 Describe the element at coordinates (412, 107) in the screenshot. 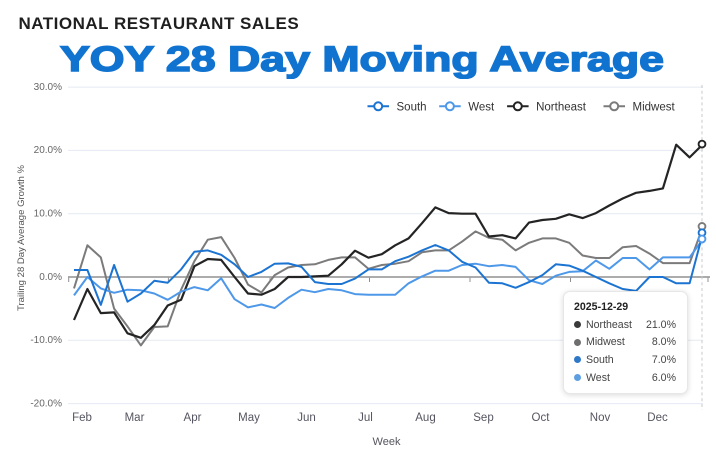

I see `svg-text: South` at that location.